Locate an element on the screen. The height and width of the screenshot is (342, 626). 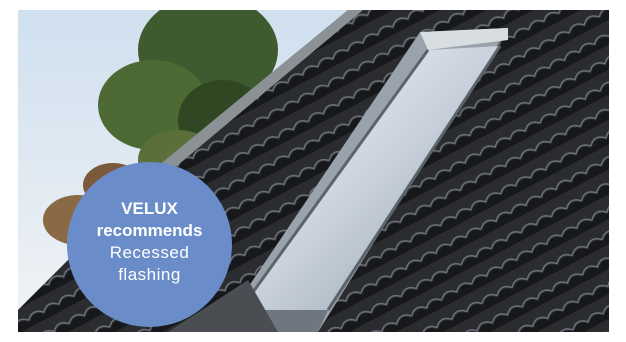
badge-product-line1: Recessed is located at coordinates (149, 252).